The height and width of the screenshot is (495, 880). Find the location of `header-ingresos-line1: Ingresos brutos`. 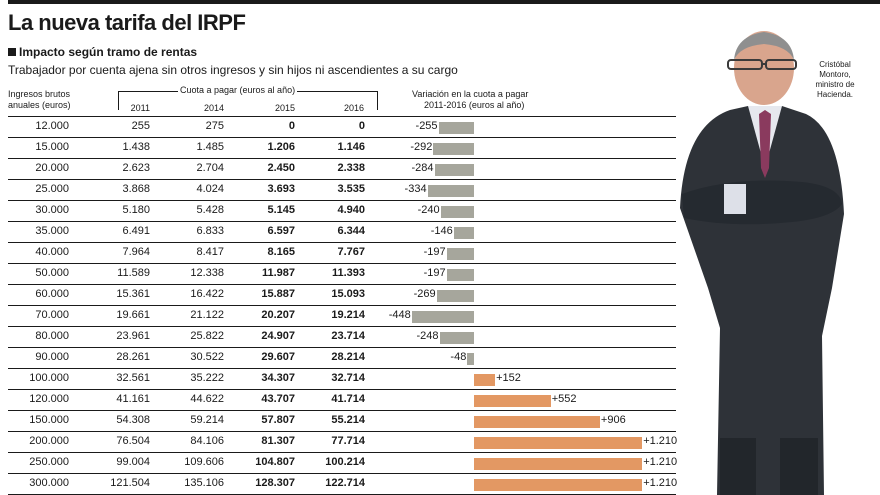

header-ingresos-line1: Ingresos brutos is located at coordinates (39, 94).